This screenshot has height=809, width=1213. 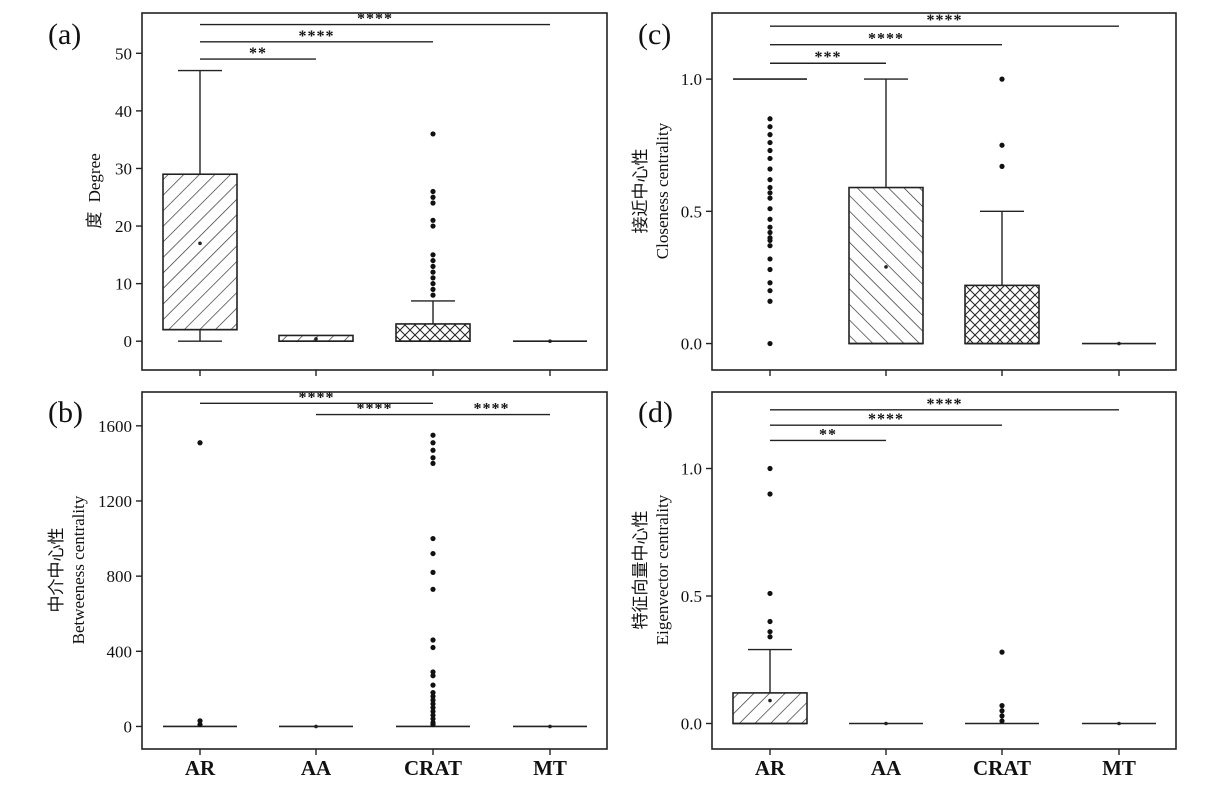 What do you see at coordinates (65, 412) in the screenshot?
I see `panel-b-label: (b)` at bounding box center [65, 412].